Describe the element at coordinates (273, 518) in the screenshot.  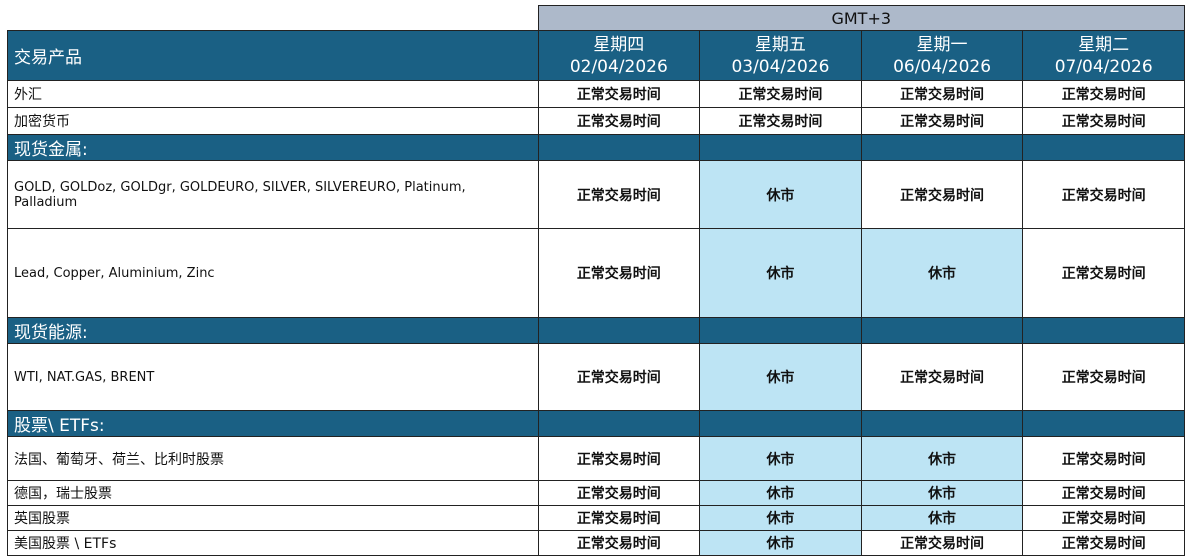
I see `product-name: 英国股票` at that location.